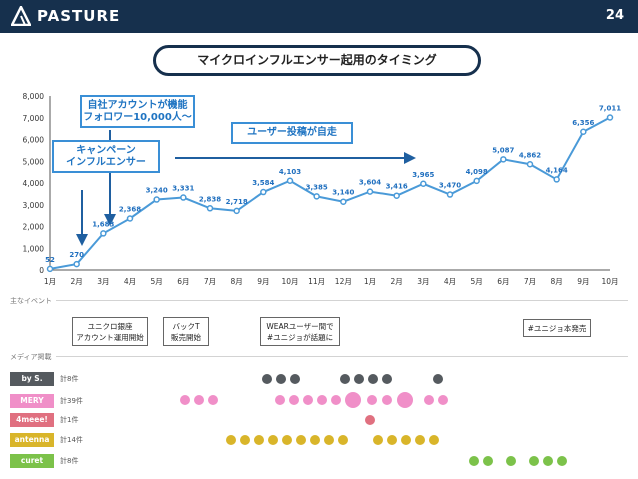 The height and width of the screenshot is (479, 638). What do you see at coordinates (103, 224) in the screenshot?
I see `data-label: 1,683` at bounding box center [103, 224].